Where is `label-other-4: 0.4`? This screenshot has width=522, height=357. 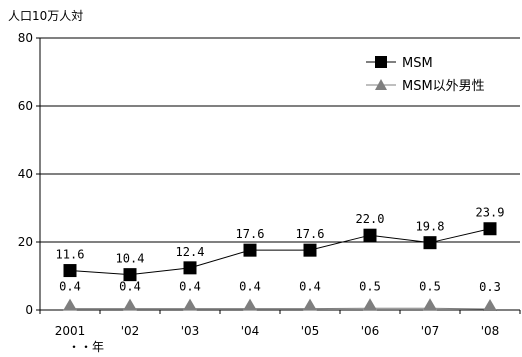 label-other-4: 0.4 is located at coordinates (310, 287).